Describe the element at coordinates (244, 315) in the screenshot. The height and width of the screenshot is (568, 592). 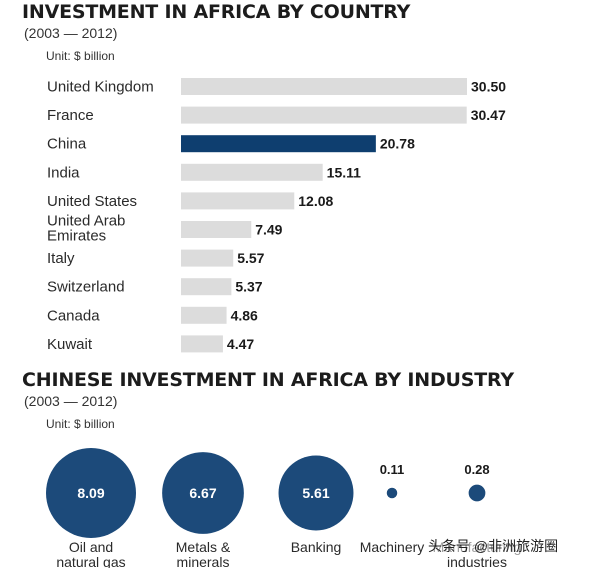
I see `bar-value-label: 4.86` at that location.